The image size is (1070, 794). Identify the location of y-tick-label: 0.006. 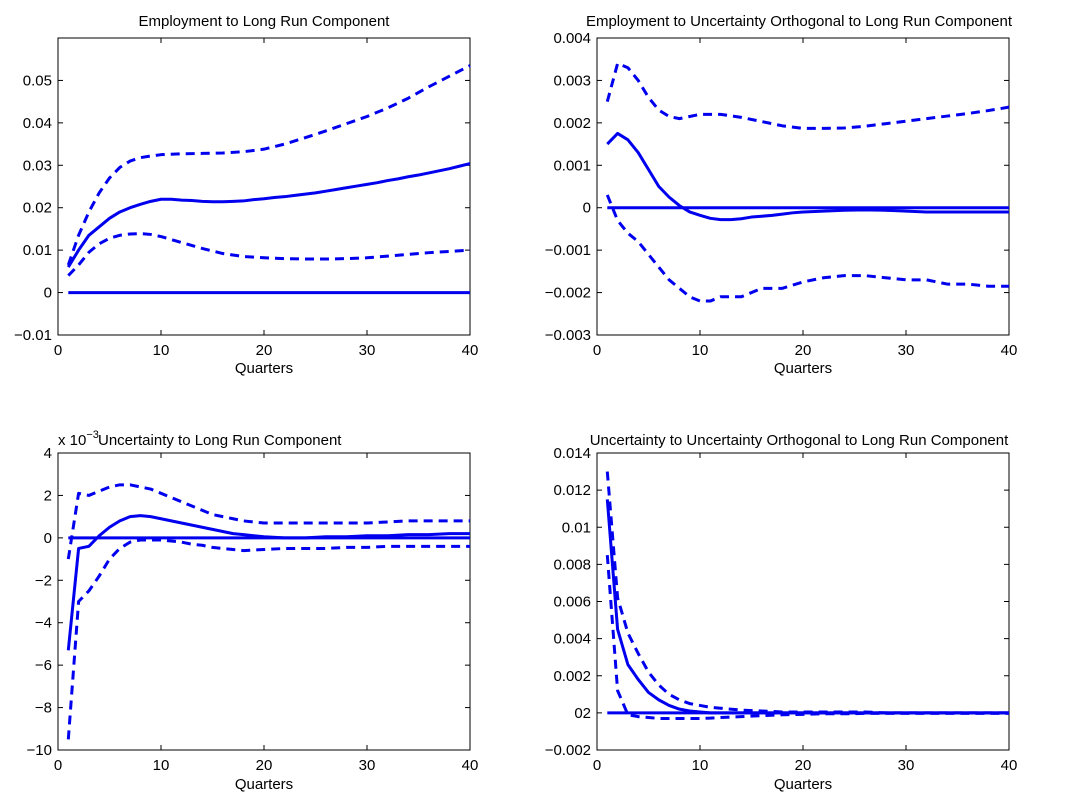
(572, 602).